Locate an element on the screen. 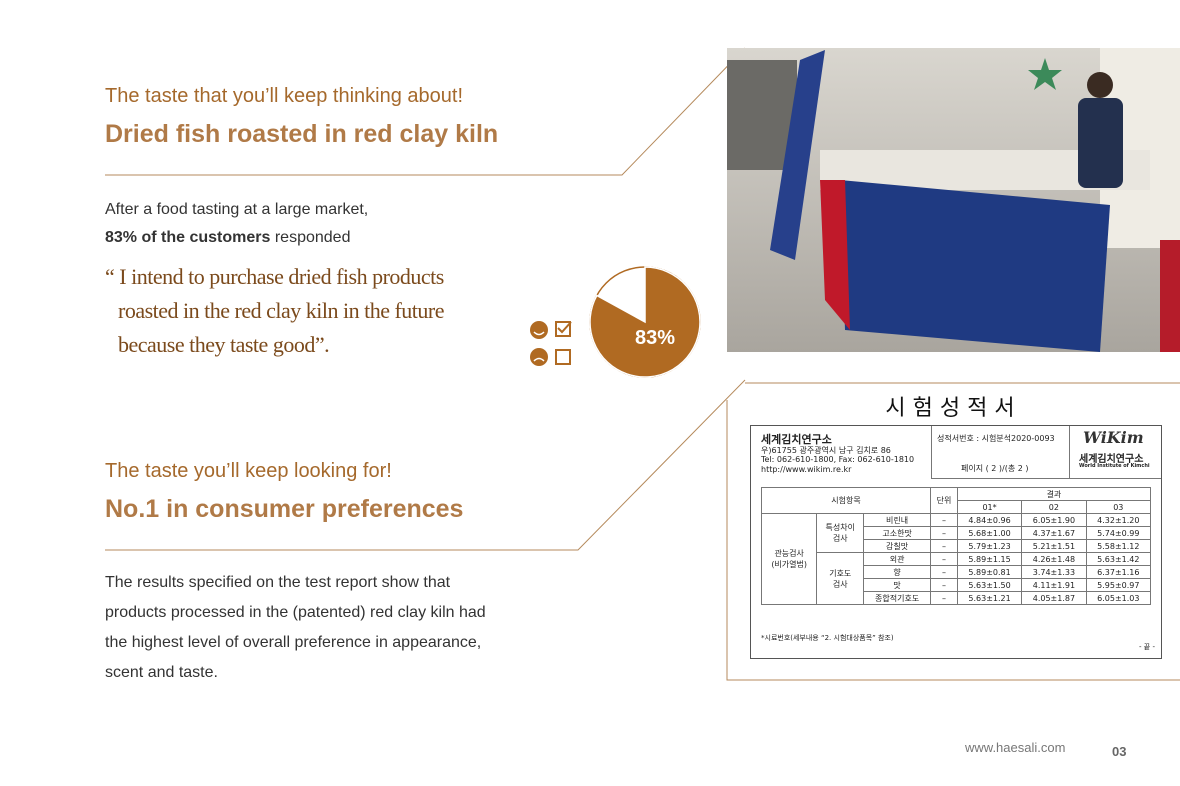 Image resolution: width=1180 pixels, height=786 pixels. cell: 5.21±1.51 is located at coordinates (1054, 546).